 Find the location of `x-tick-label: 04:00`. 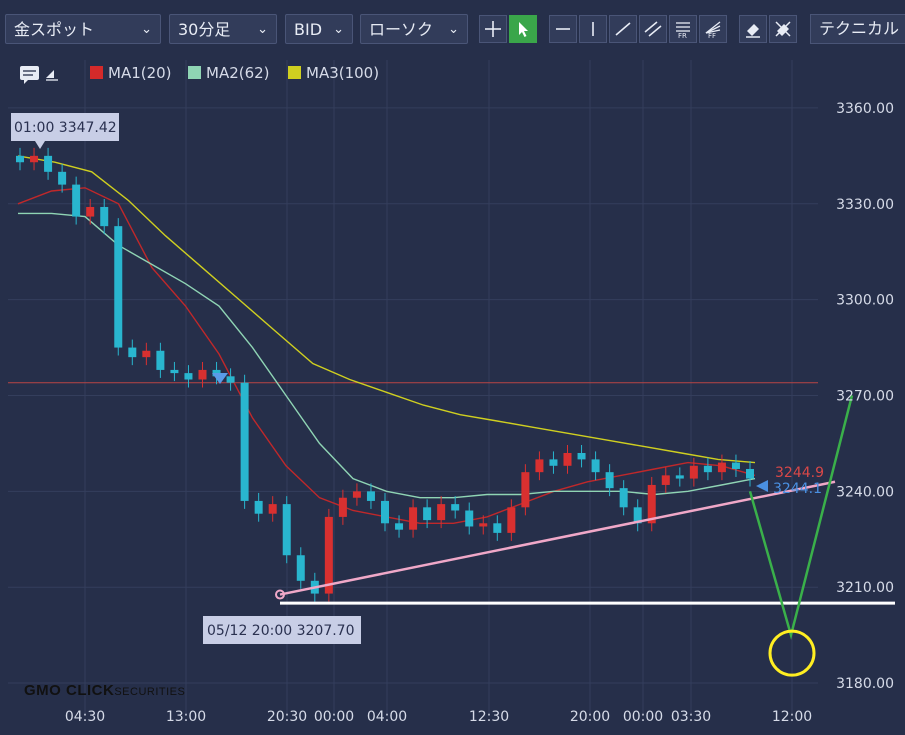

x-tick-label: 04:00 is located at coordinates (387, 717).